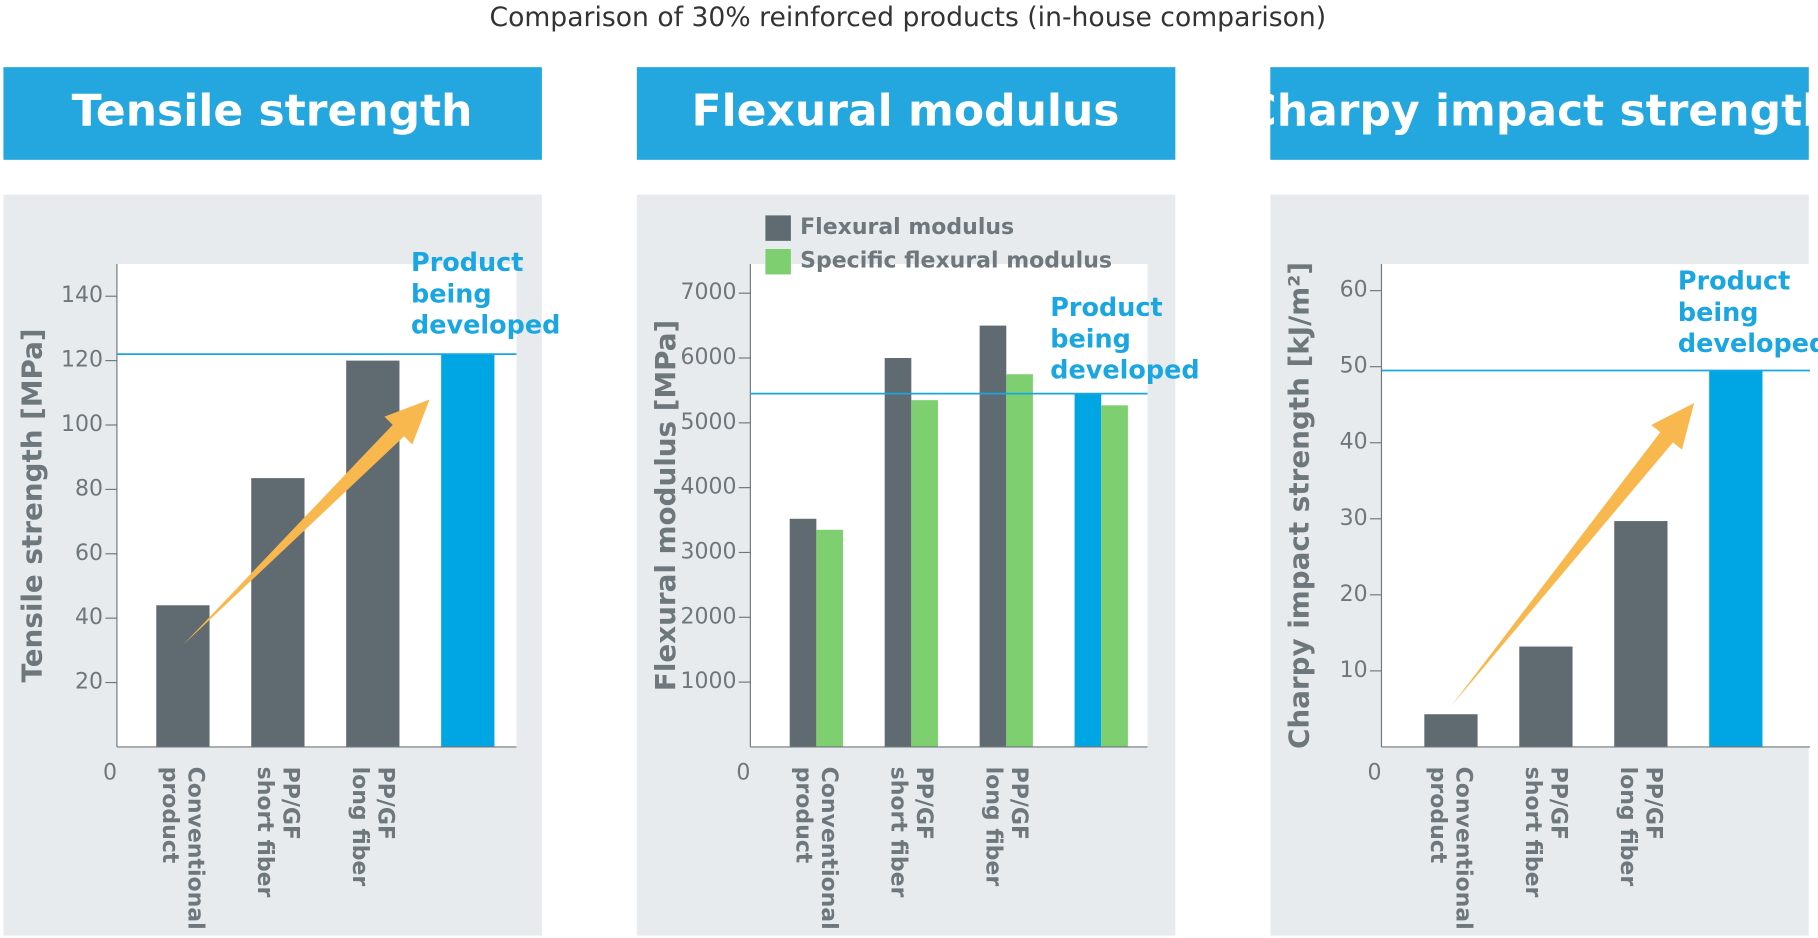 This screenshot has height=938, width=1818. I want to click on y-tick-label: 10, so click(1354, 670).